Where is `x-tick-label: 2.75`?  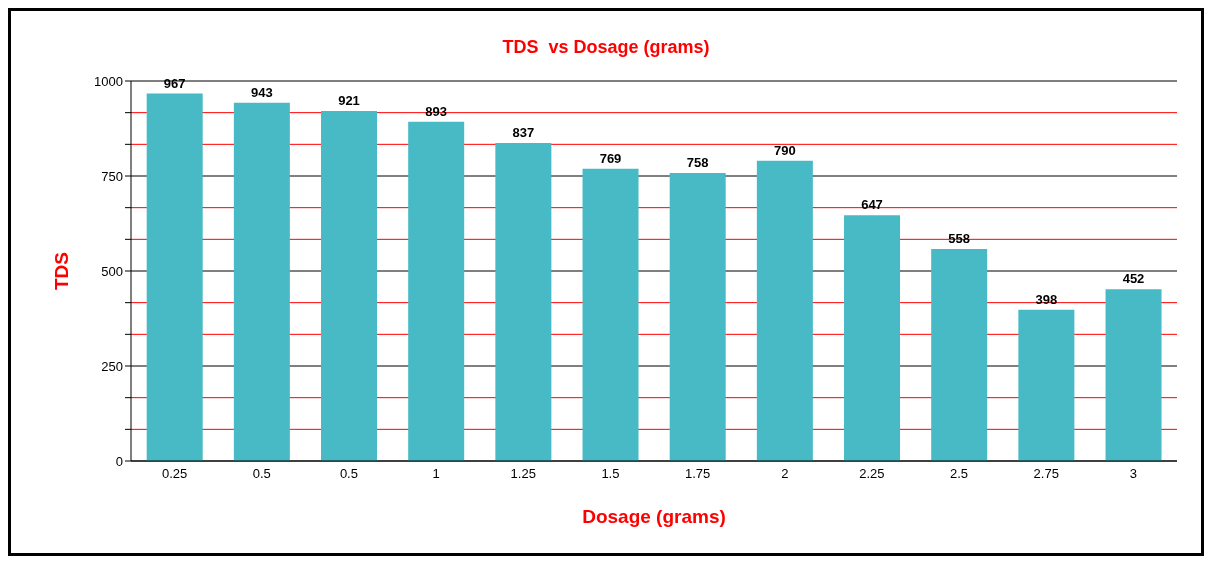
x-tick-label: 2.75 is located at coordinates (1046, 474).